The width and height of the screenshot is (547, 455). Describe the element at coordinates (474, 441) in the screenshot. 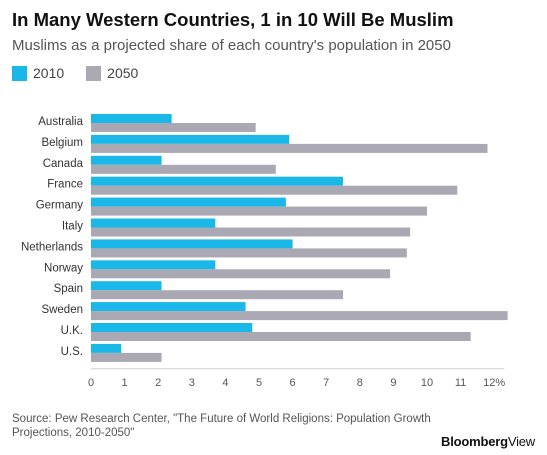

I see `brand-name: Bloomberg` at that location.